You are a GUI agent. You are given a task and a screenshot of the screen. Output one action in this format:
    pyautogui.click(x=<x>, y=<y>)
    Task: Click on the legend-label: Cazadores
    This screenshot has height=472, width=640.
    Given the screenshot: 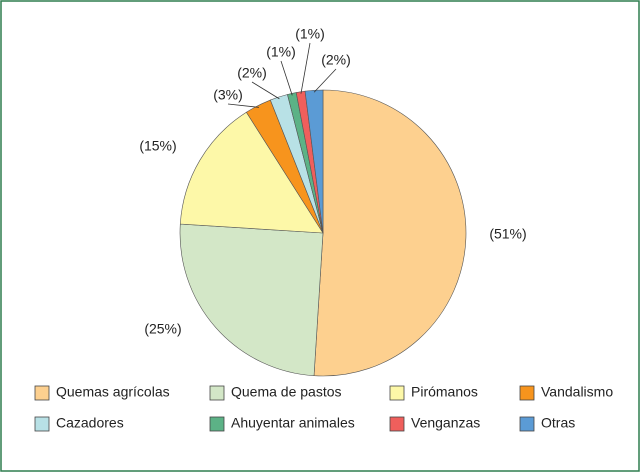 What is the action you would take?
    pyautogui.click(x=90, y=423)
    